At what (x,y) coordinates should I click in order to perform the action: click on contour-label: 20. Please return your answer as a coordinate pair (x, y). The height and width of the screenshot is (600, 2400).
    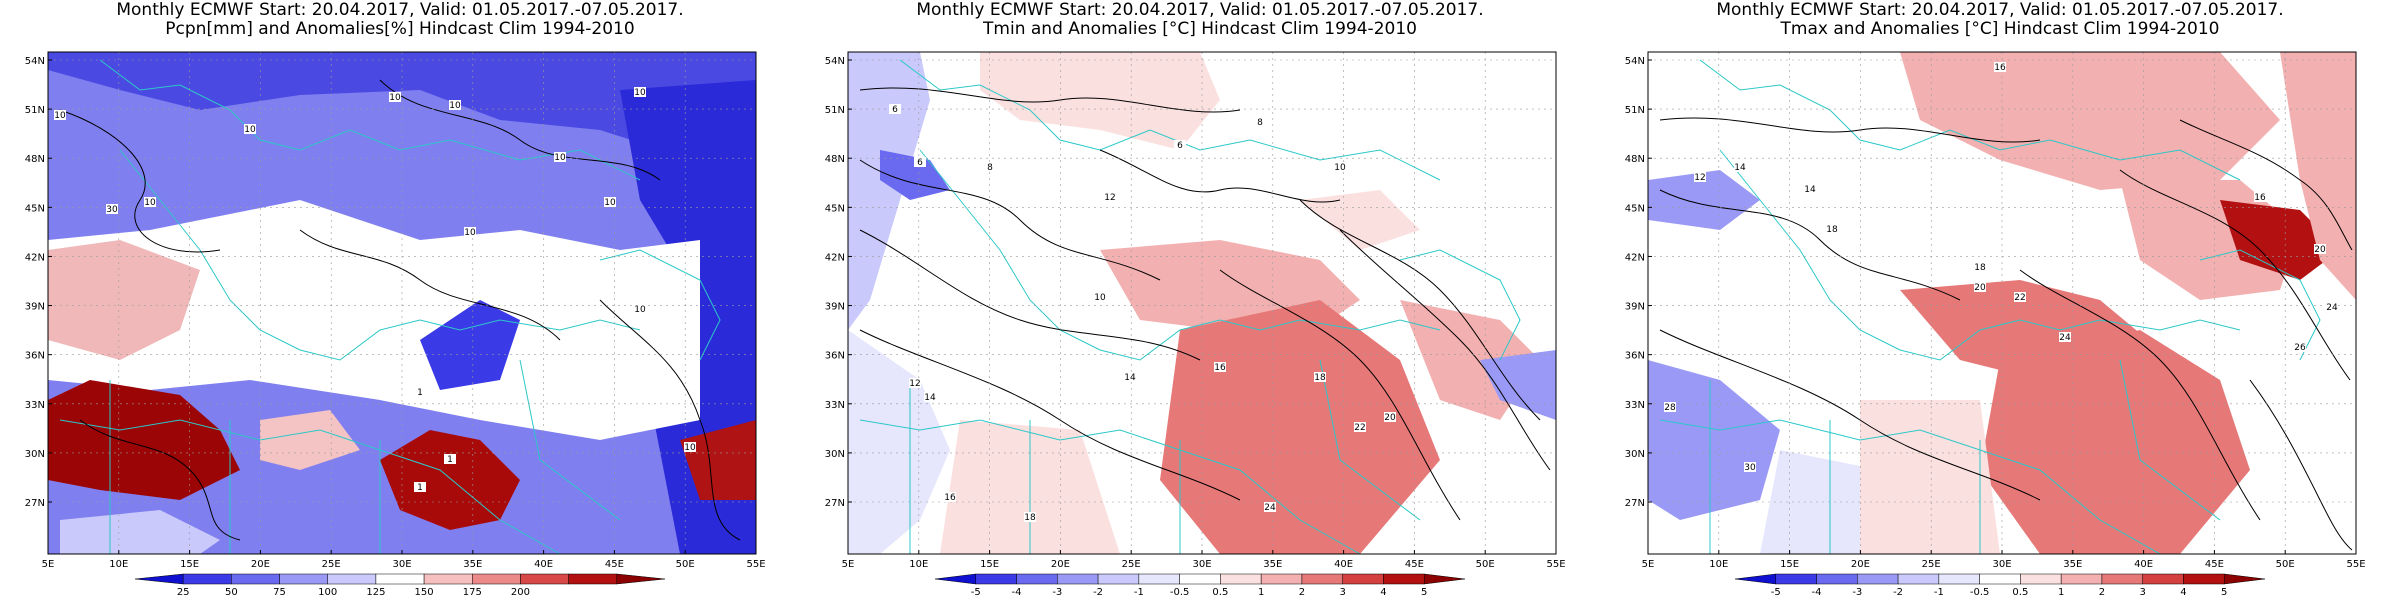
    Looking at the image, I should click on (1390, 418).